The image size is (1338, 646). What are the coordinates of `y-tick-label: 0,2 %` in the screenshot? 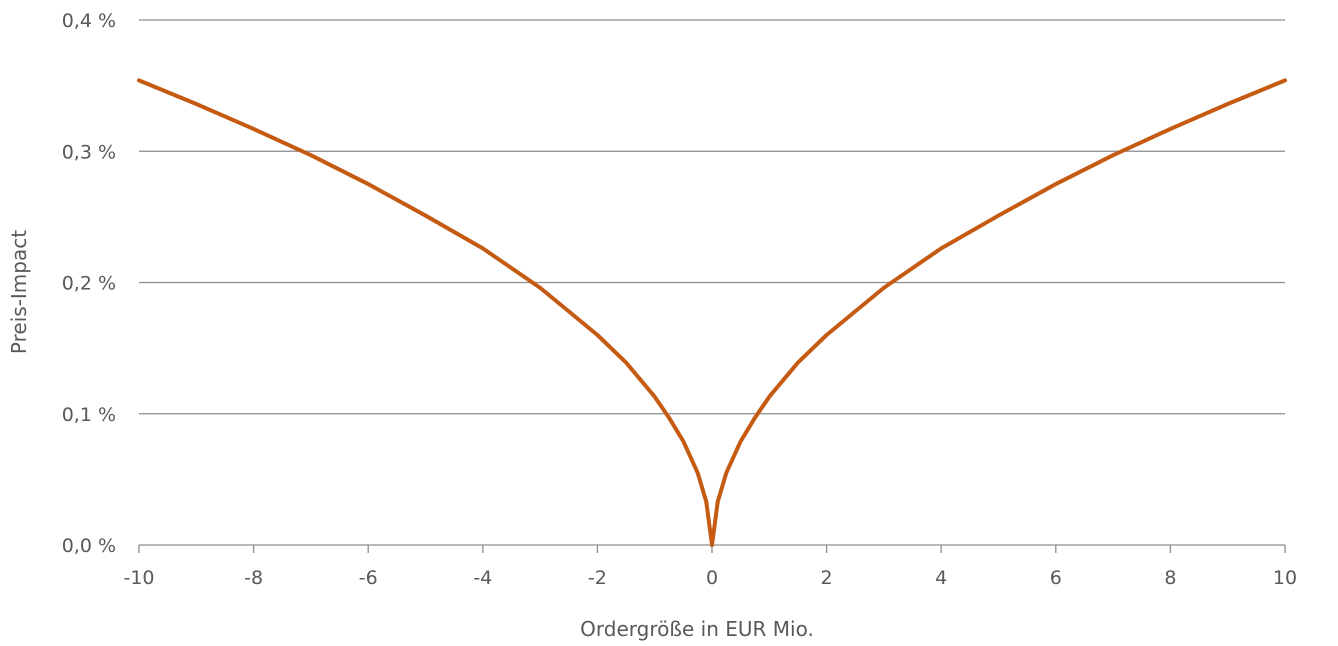 It's located at (89, 284).